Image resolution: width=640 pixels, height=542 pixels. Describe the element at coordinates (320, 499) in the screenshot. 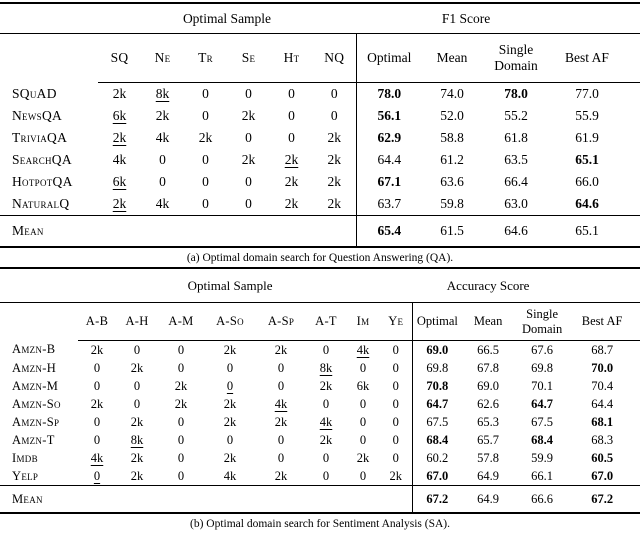

I see `mean-row: Mean 67.2 64.9 66.6 67.2` at that location.